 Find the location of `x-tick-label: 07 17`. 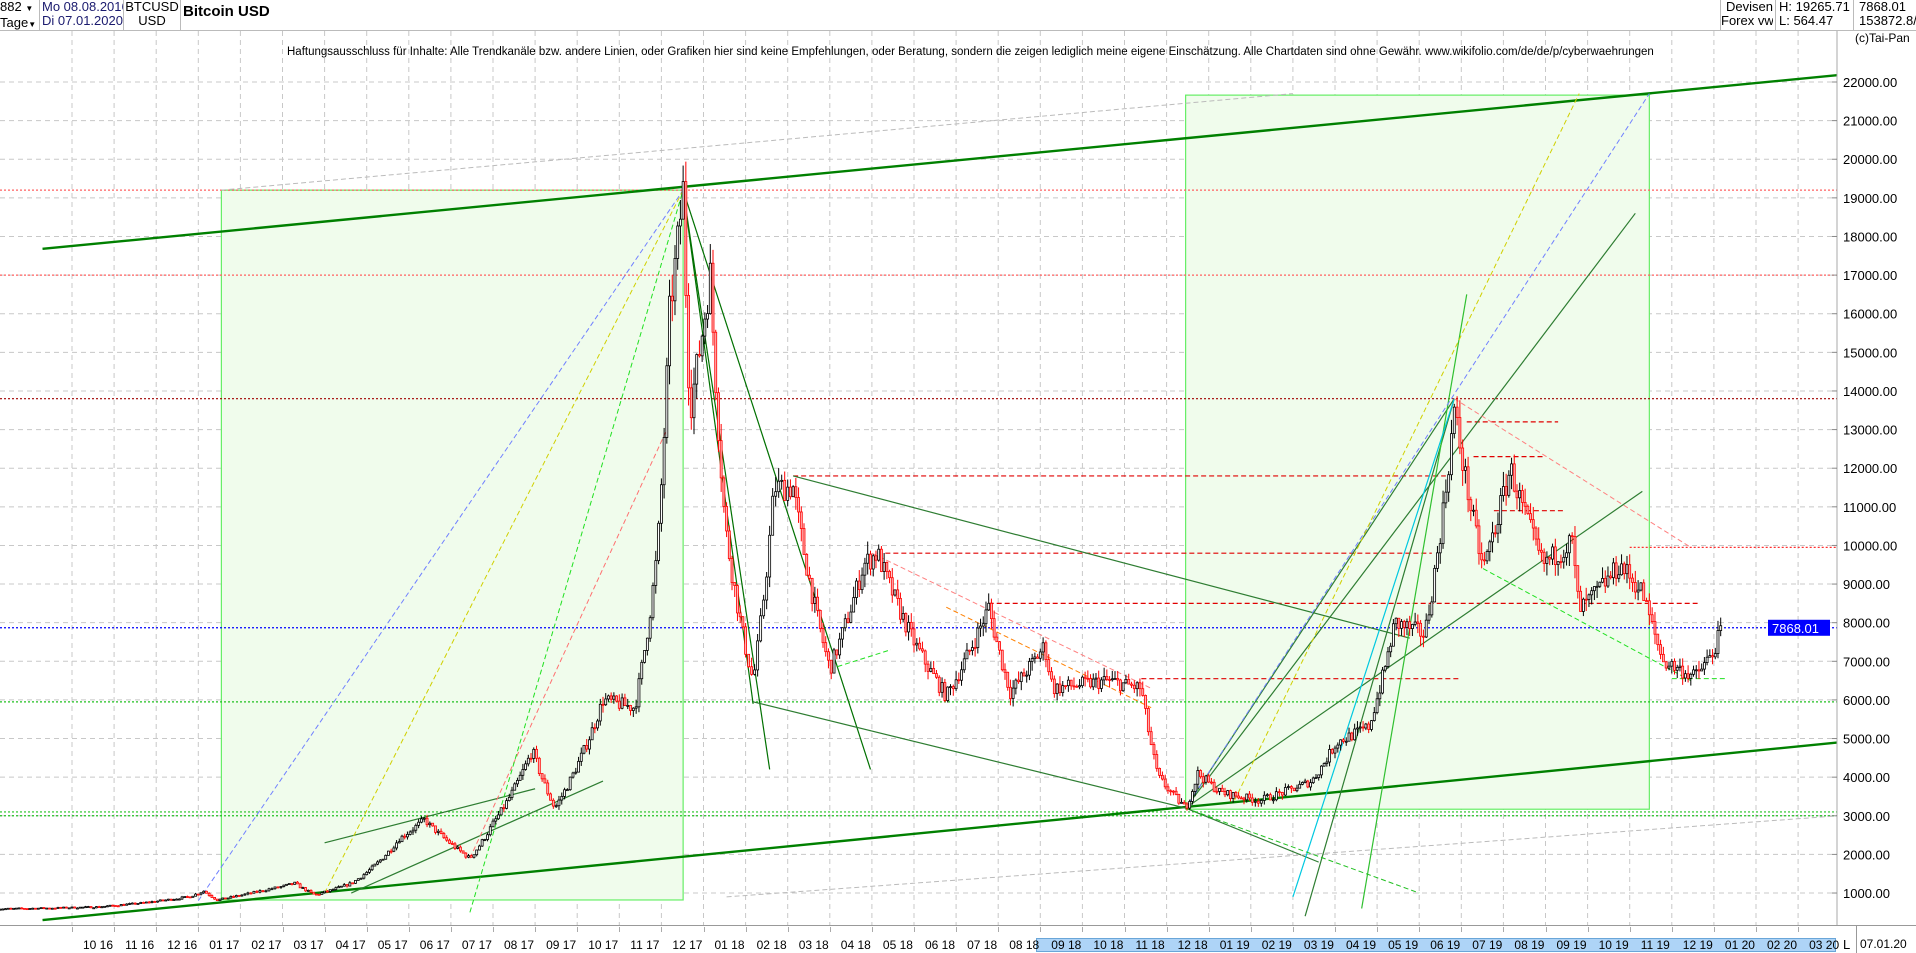

x-tick-label: 07 17 is located at coordinates (476, 945).